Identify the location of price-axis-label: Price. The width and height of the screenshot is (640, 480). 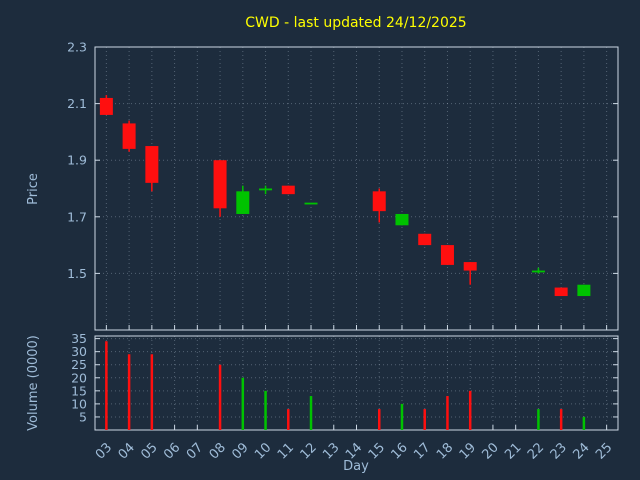
(33, 189).